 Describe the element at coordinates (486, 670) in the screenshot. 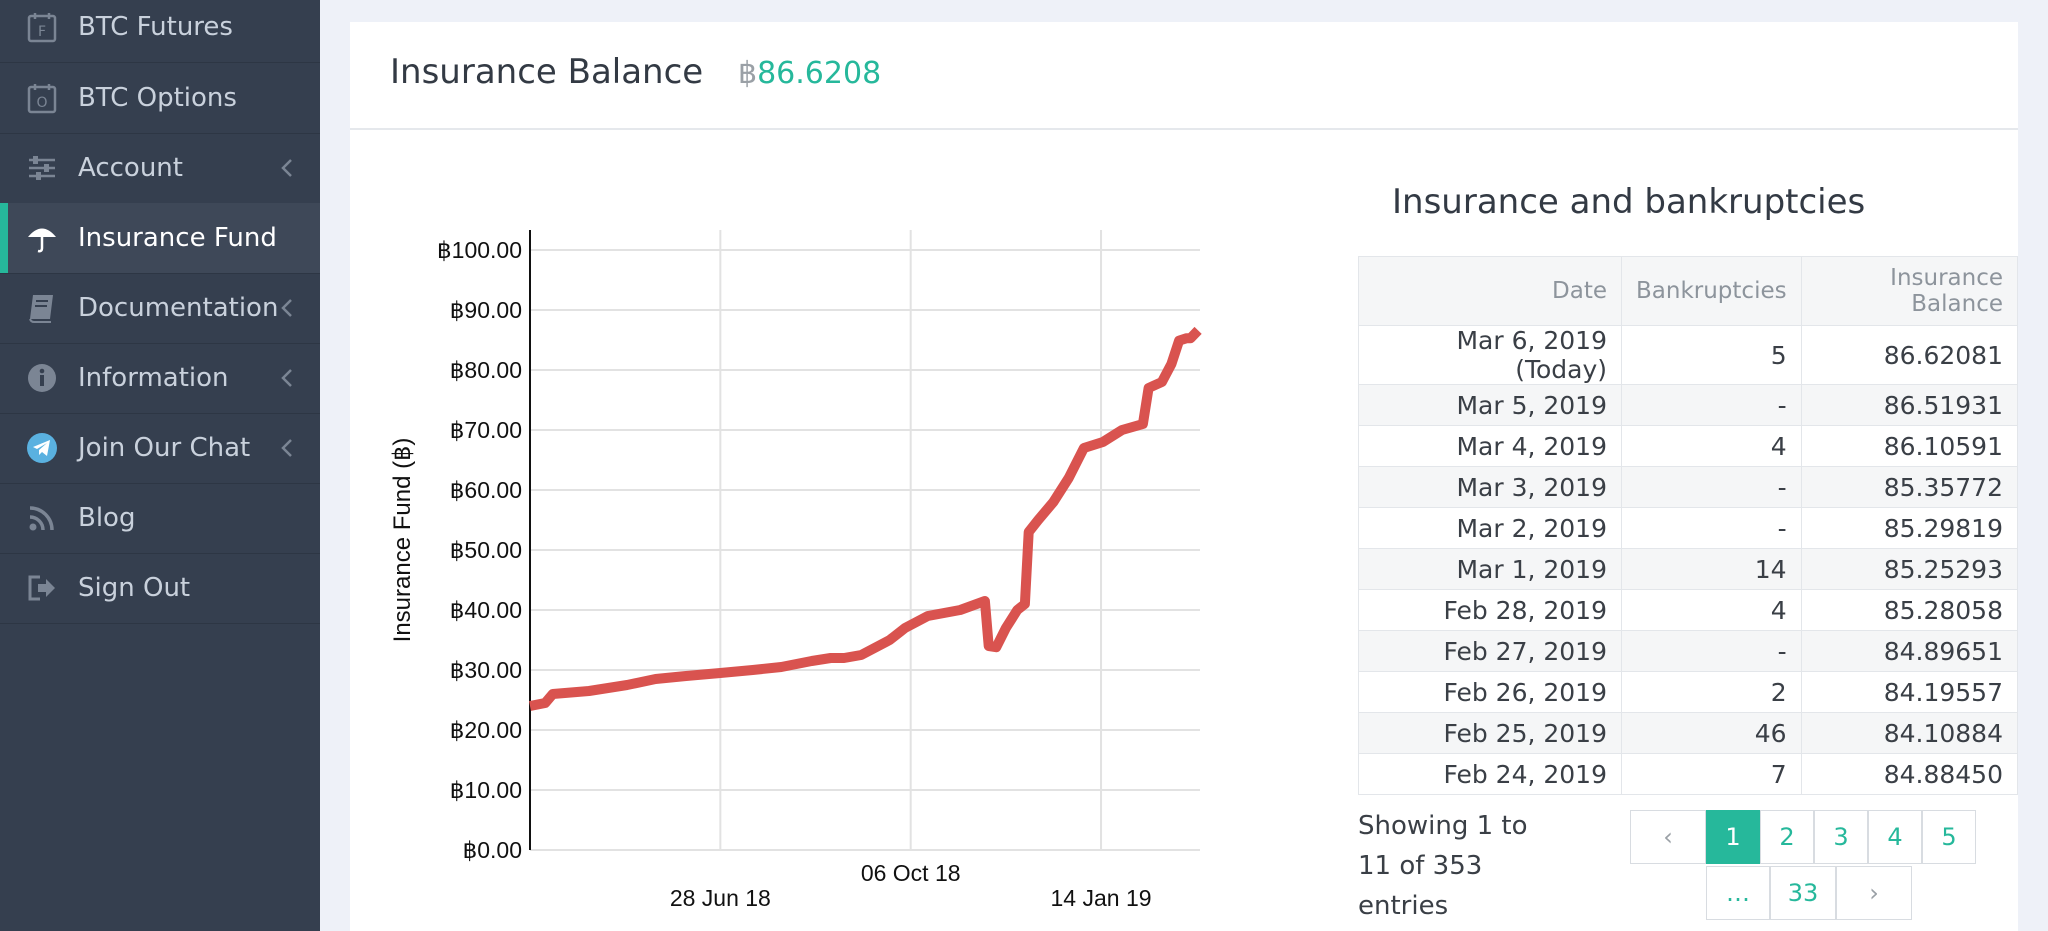

I see `y-tick-label: ฿30.00` at that location.